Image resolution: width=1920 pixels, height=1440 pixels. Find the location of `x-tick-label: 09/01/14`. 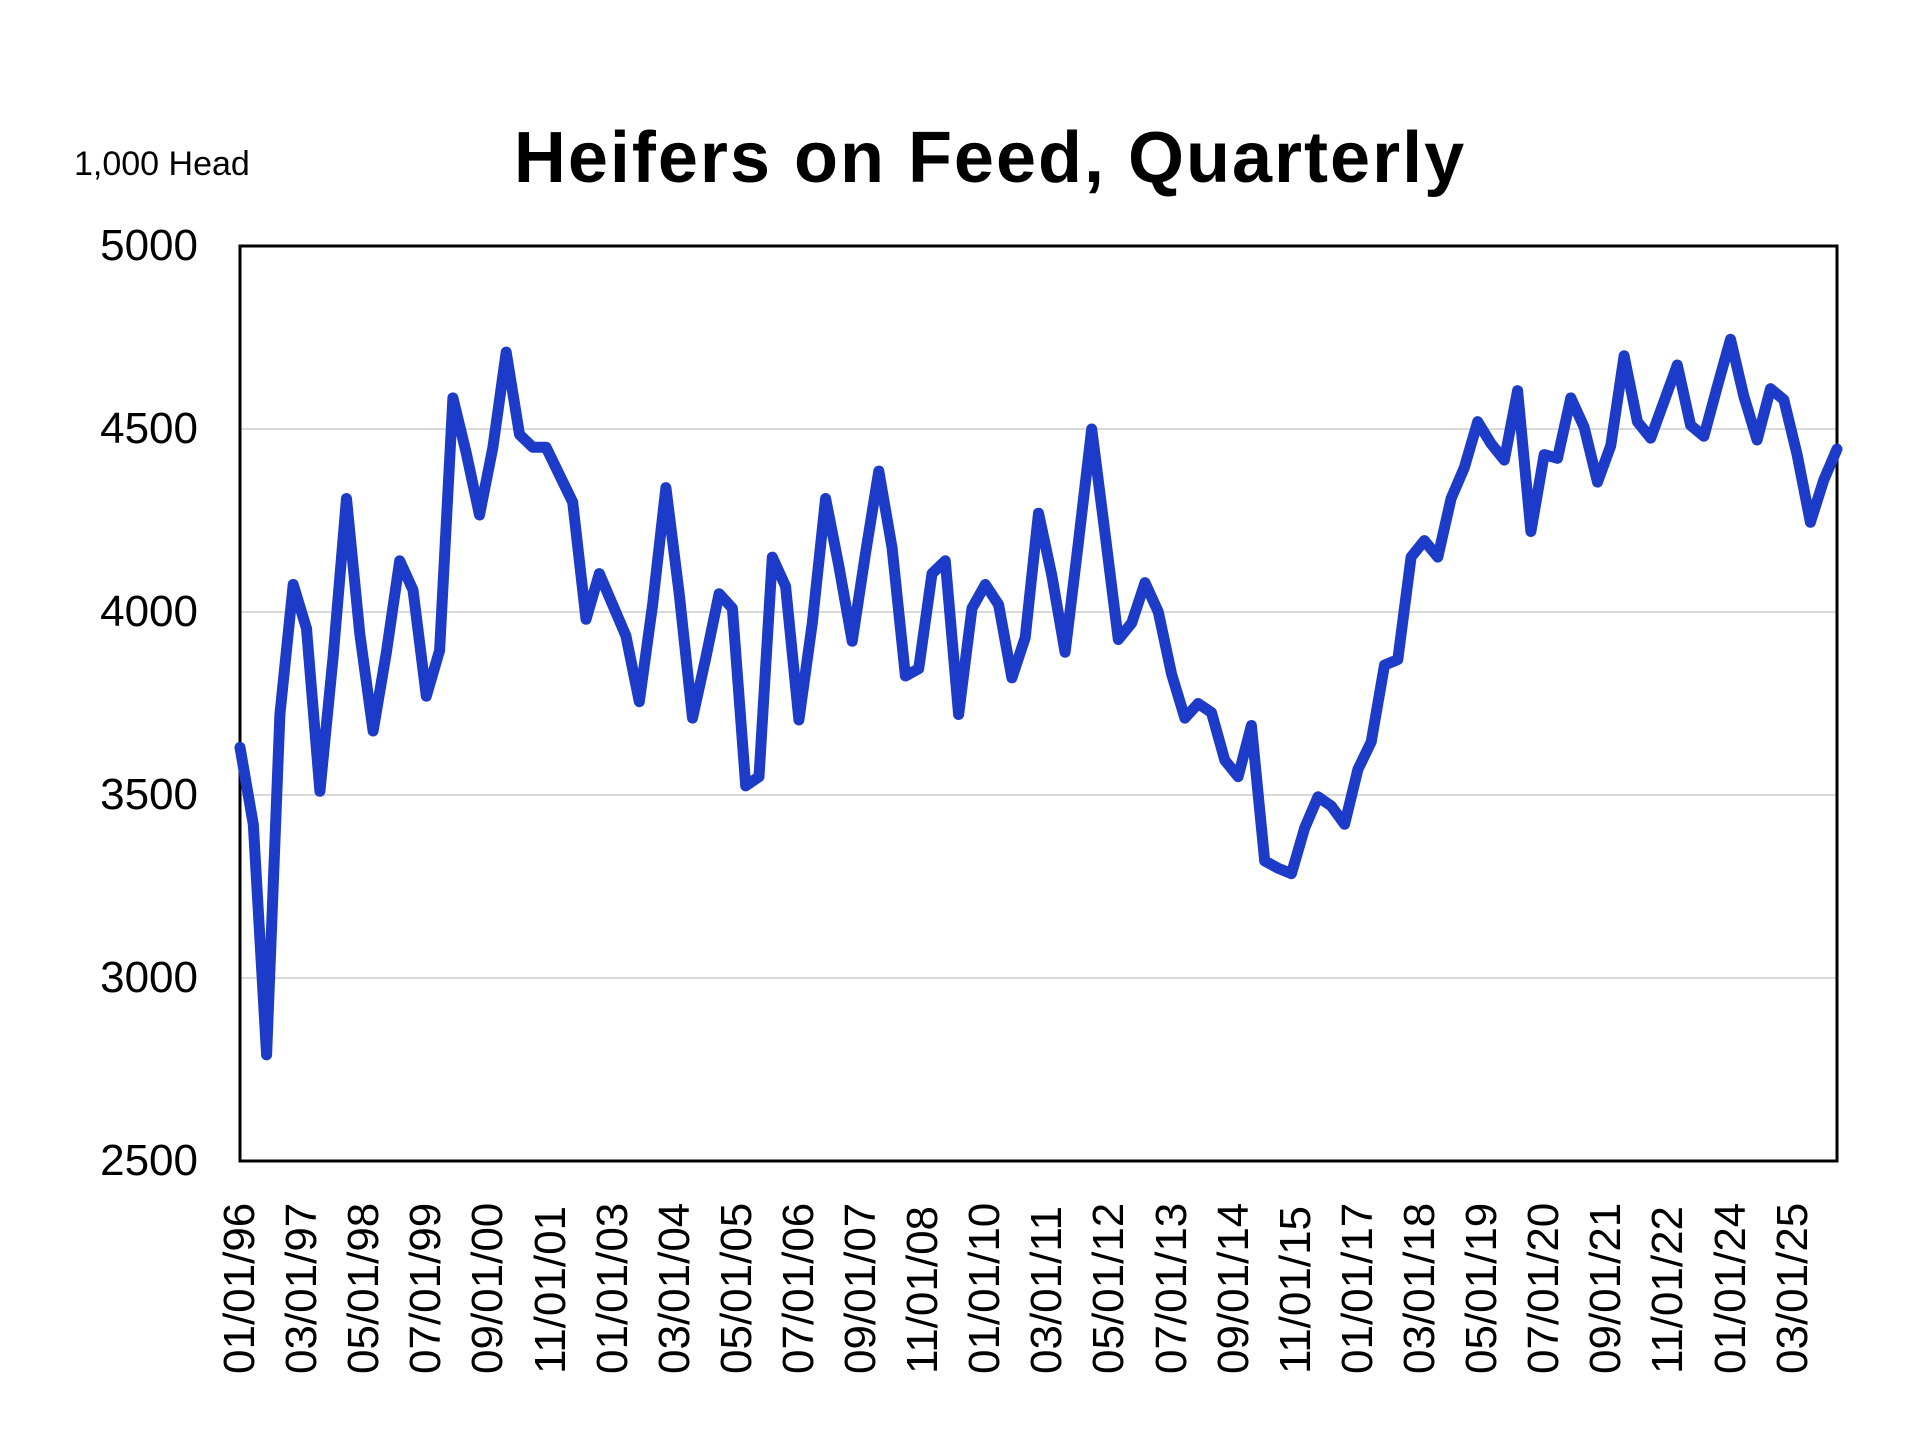

x-tick-label: 09/01/14 is located at coordinates (1233, 1288).